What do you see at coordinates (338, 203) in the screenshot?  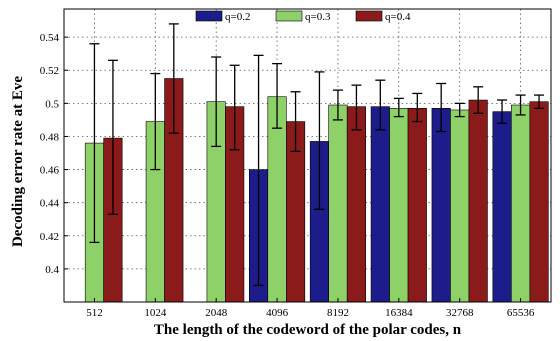 I see `bar-q=0.3-8192` at bounding box center [338, 203].